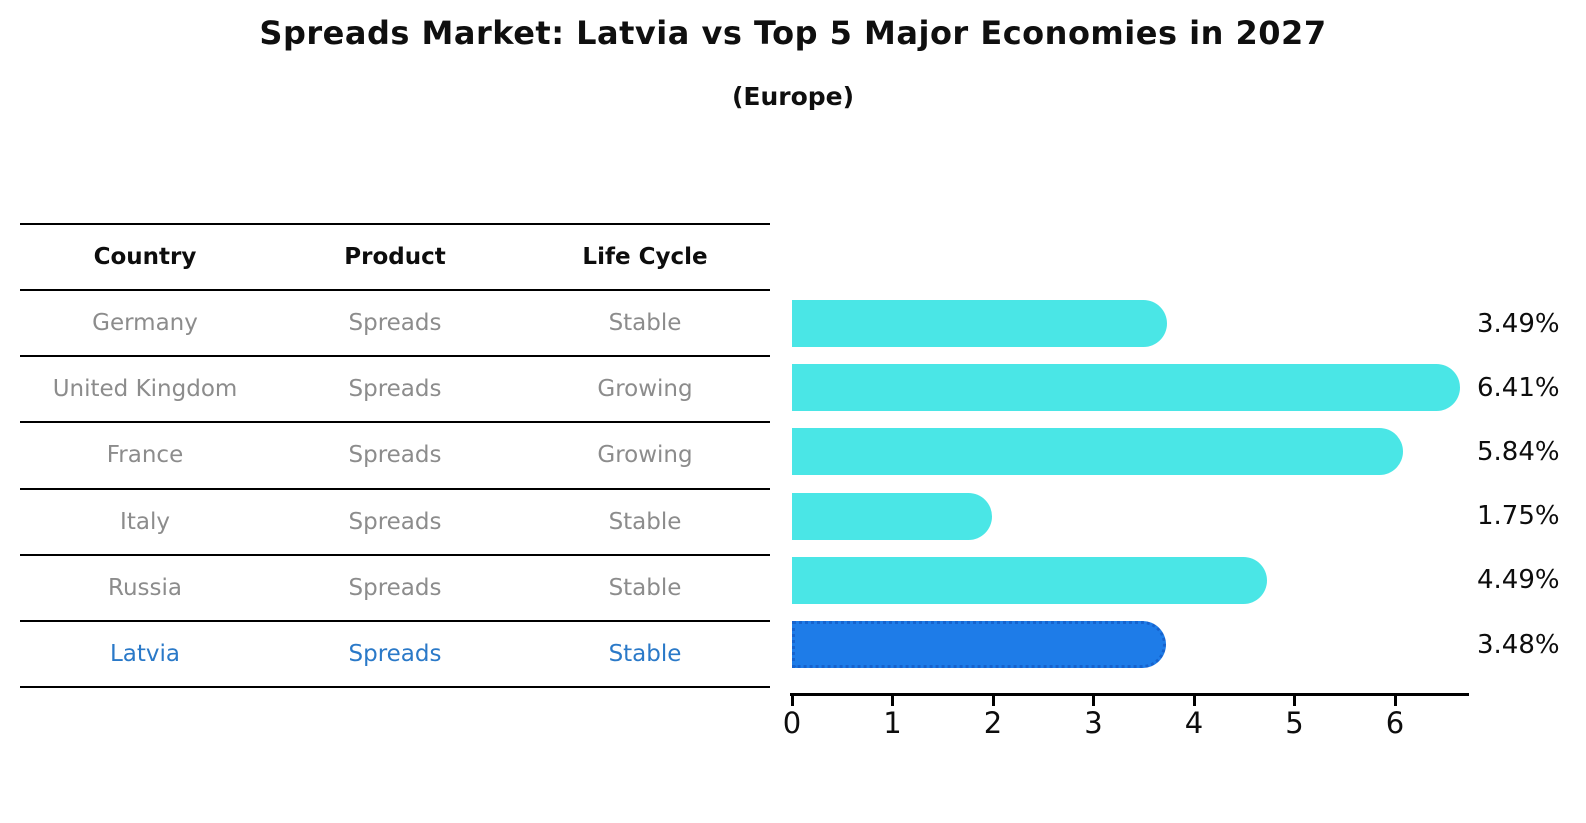 This screenshot has width=1586, height=823. What do you see at coordinates (145, 389) in the screenshot?
I see `country-cell: United Kingdom` at bounding box center [145, 389].